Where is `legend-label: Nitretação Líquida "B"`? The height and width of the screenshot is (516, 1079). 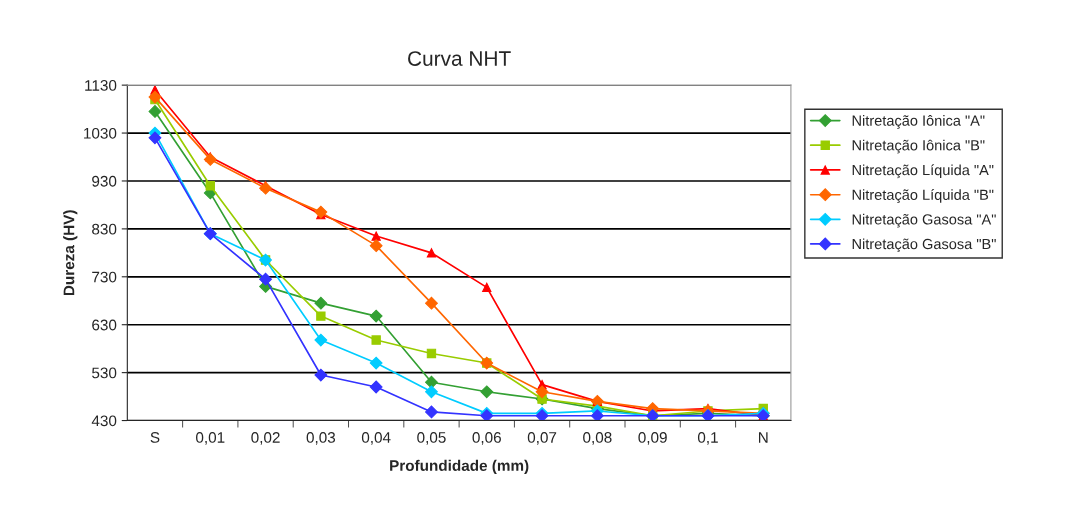 legend-label: Nitretação Líquida "B" is located at coordinates (923, 196).